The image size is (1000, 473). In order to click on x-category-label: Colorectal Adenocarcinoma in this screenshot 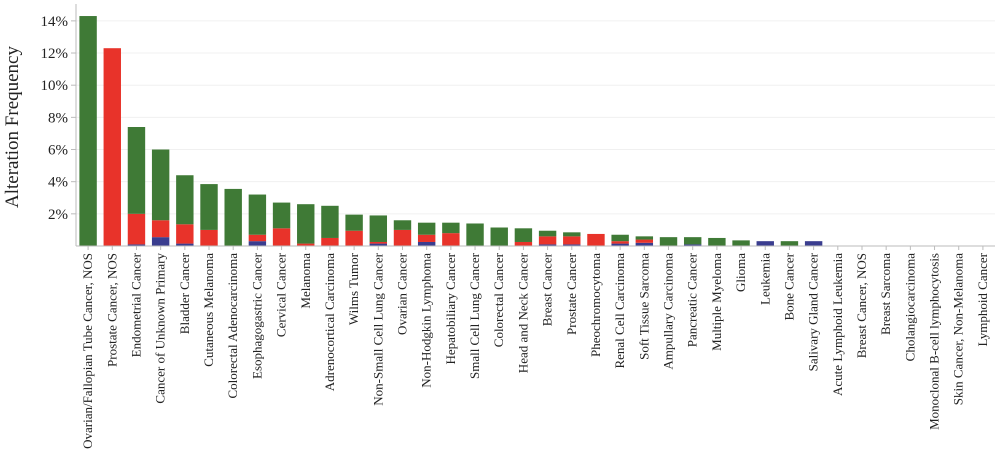, I will do `click(232, 326)`.